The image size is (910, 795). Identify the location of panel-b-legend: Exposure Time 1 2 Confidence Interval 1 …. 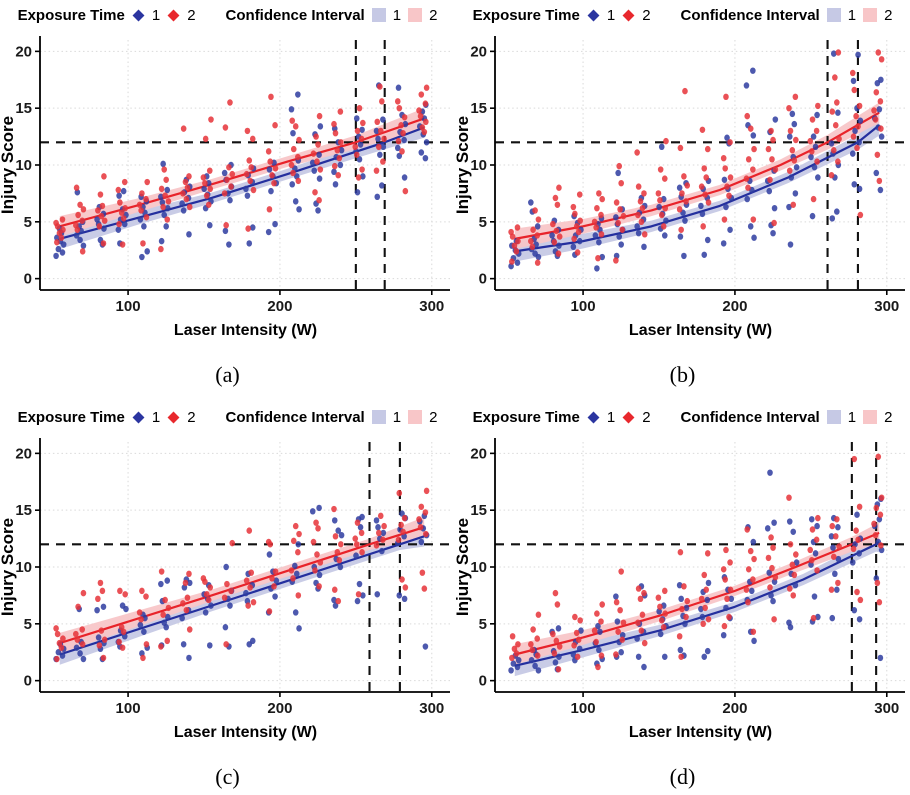
(682, 15).